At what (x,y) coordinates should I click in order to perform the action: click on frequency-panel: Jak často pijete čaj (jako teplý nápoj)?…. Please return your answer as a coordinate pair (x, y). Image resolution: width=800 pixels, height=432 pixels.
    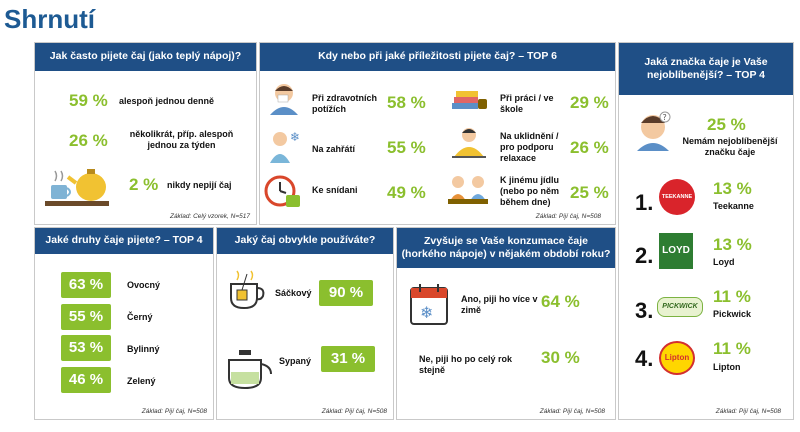
    Looking at the image, I should click on (145, 133).